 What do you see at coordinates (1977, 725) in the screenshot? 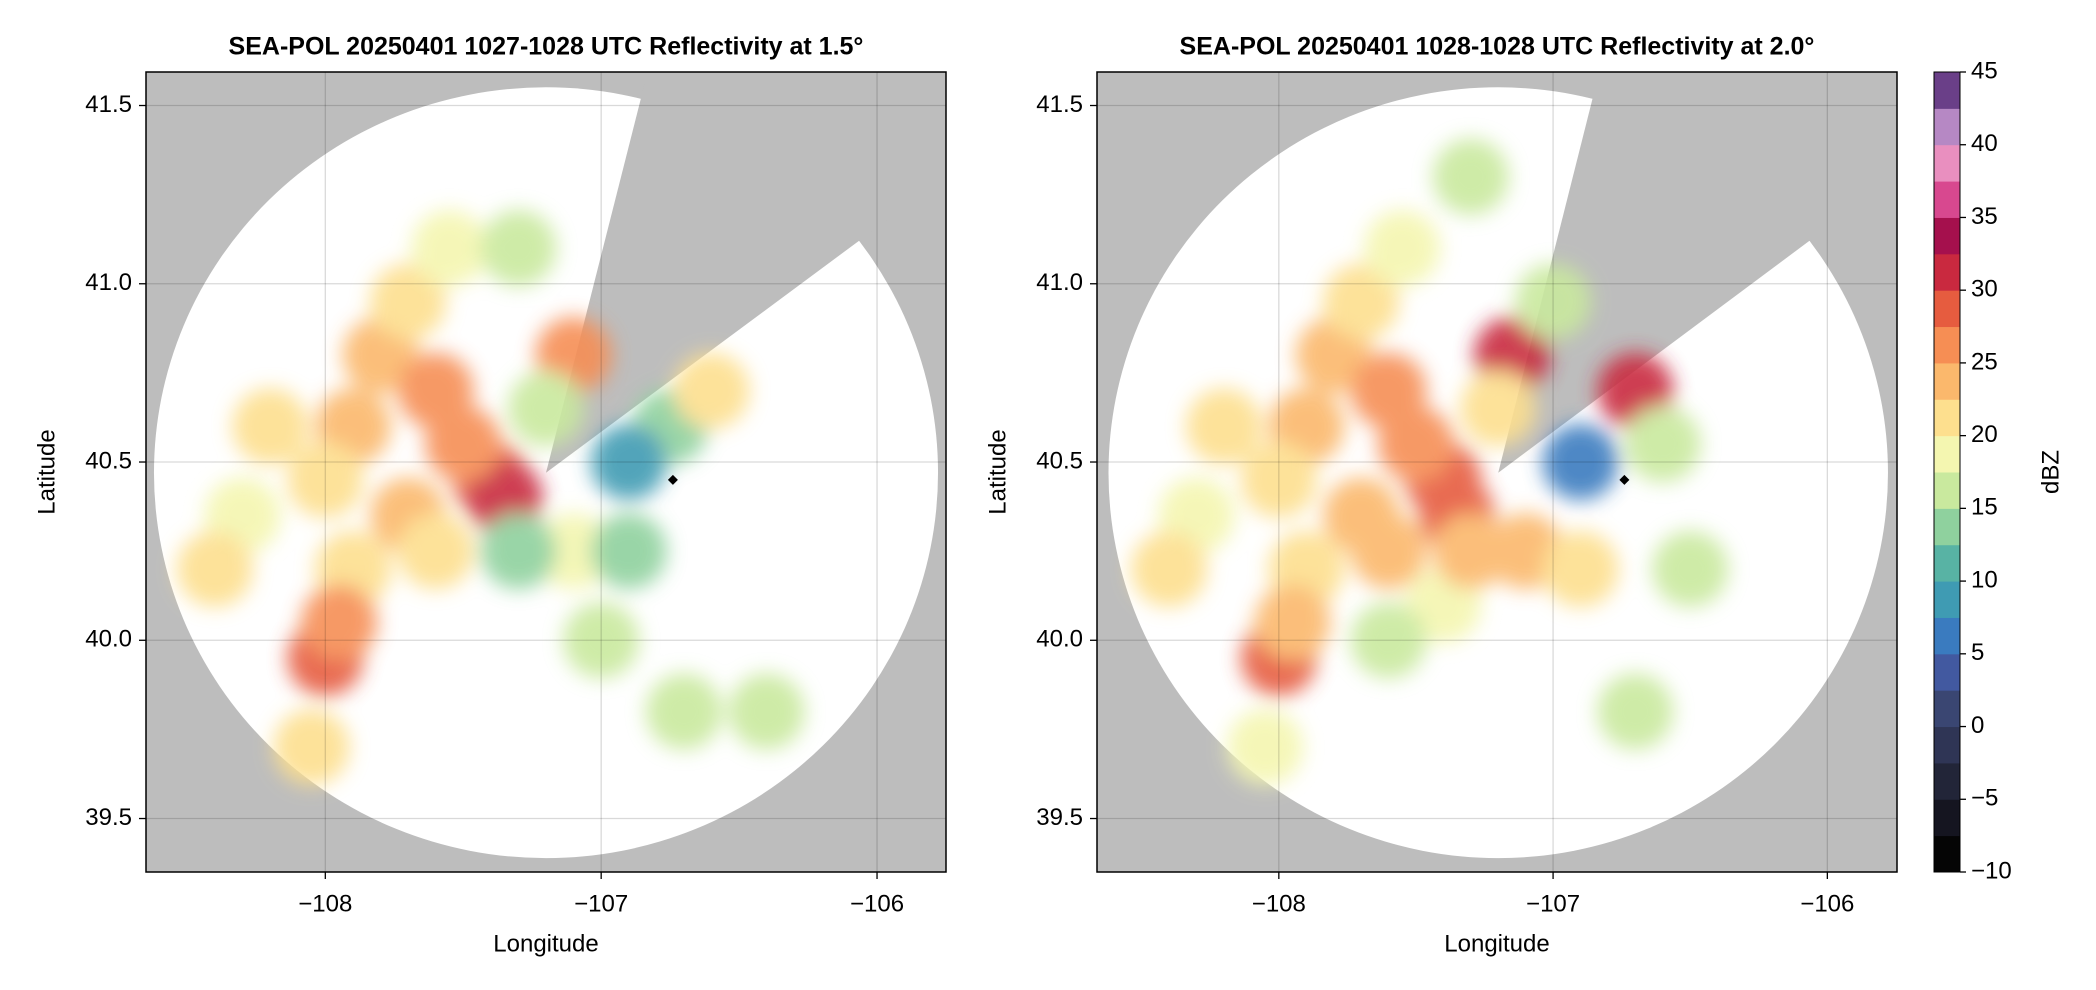
I see `colorbar-tick-label: 0` at bounding box center [1977, 725].